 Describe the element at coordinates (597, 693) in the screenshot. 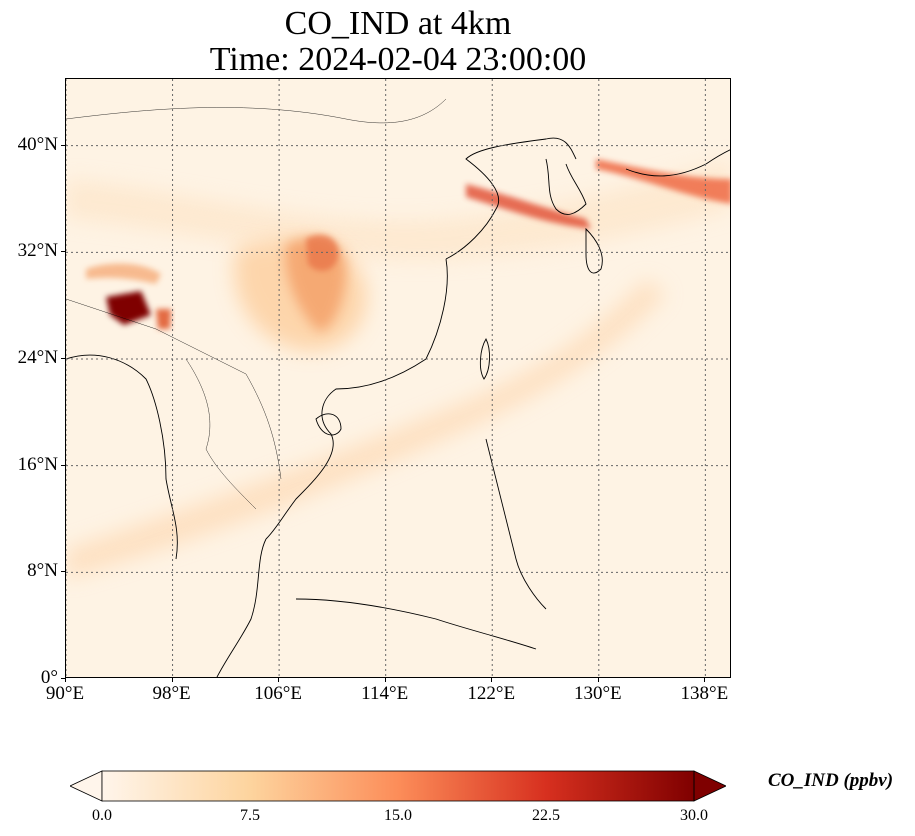

I see `lon-tick-label: 130°E` at that location.